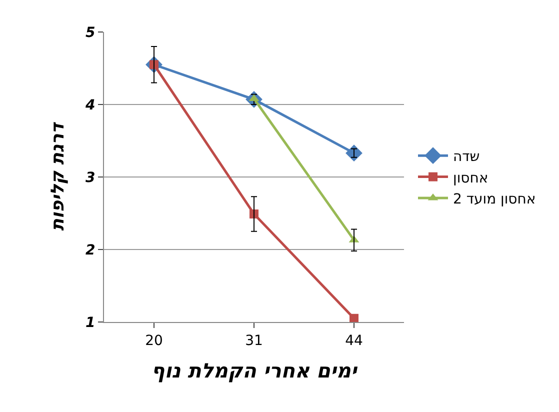  What do you see at coordinates (354, 340) in the screenshot?
I see `x-tick-label: 44` at bounding box center [354, 340].